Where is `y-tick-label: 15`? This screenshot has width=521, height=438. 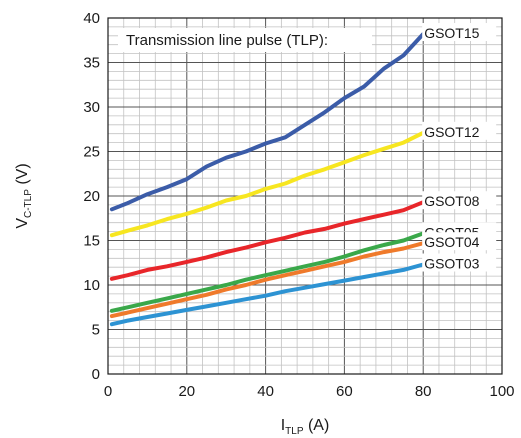 y-tick-label: 15 is located at coordinates (91, 241).